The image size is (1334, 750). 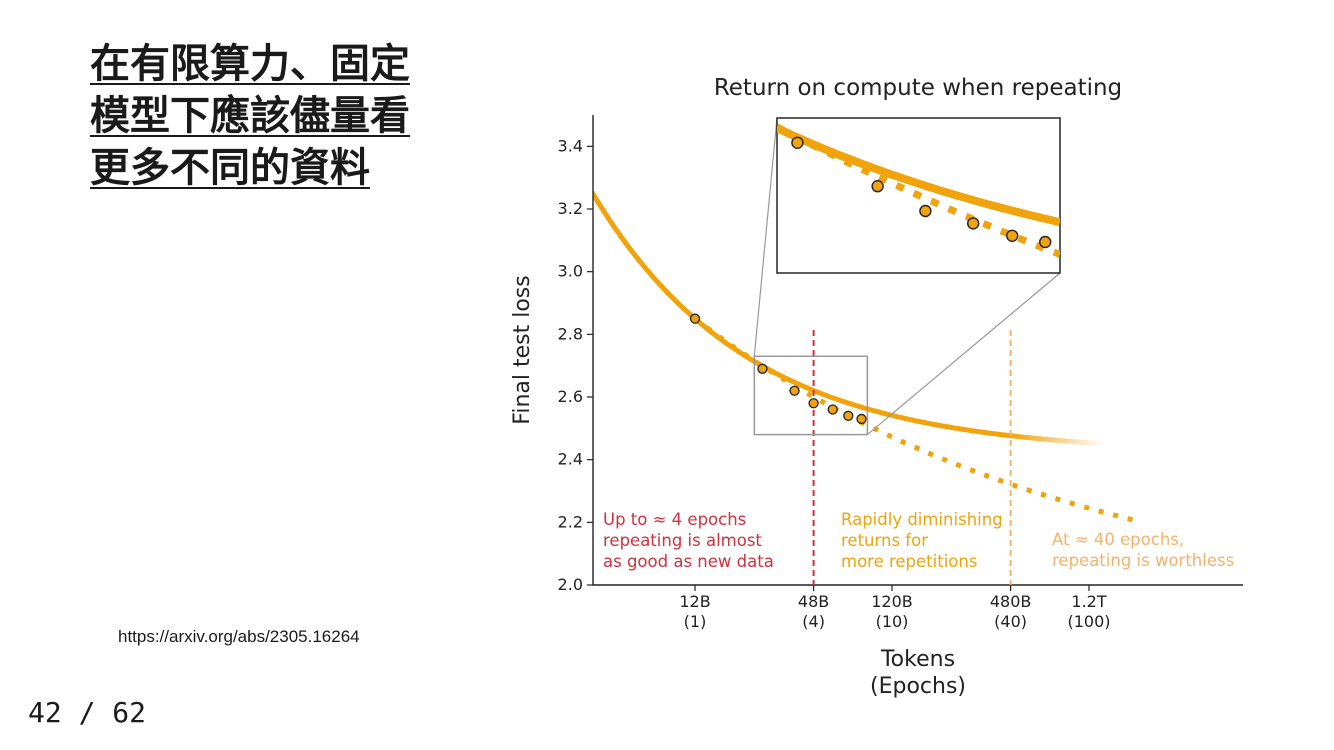 What do you see at coordinates (674, 519) in the screenshot?
I see `annotation-text: Up to ≈ 4 epochs` at bounding box center [674, 519].